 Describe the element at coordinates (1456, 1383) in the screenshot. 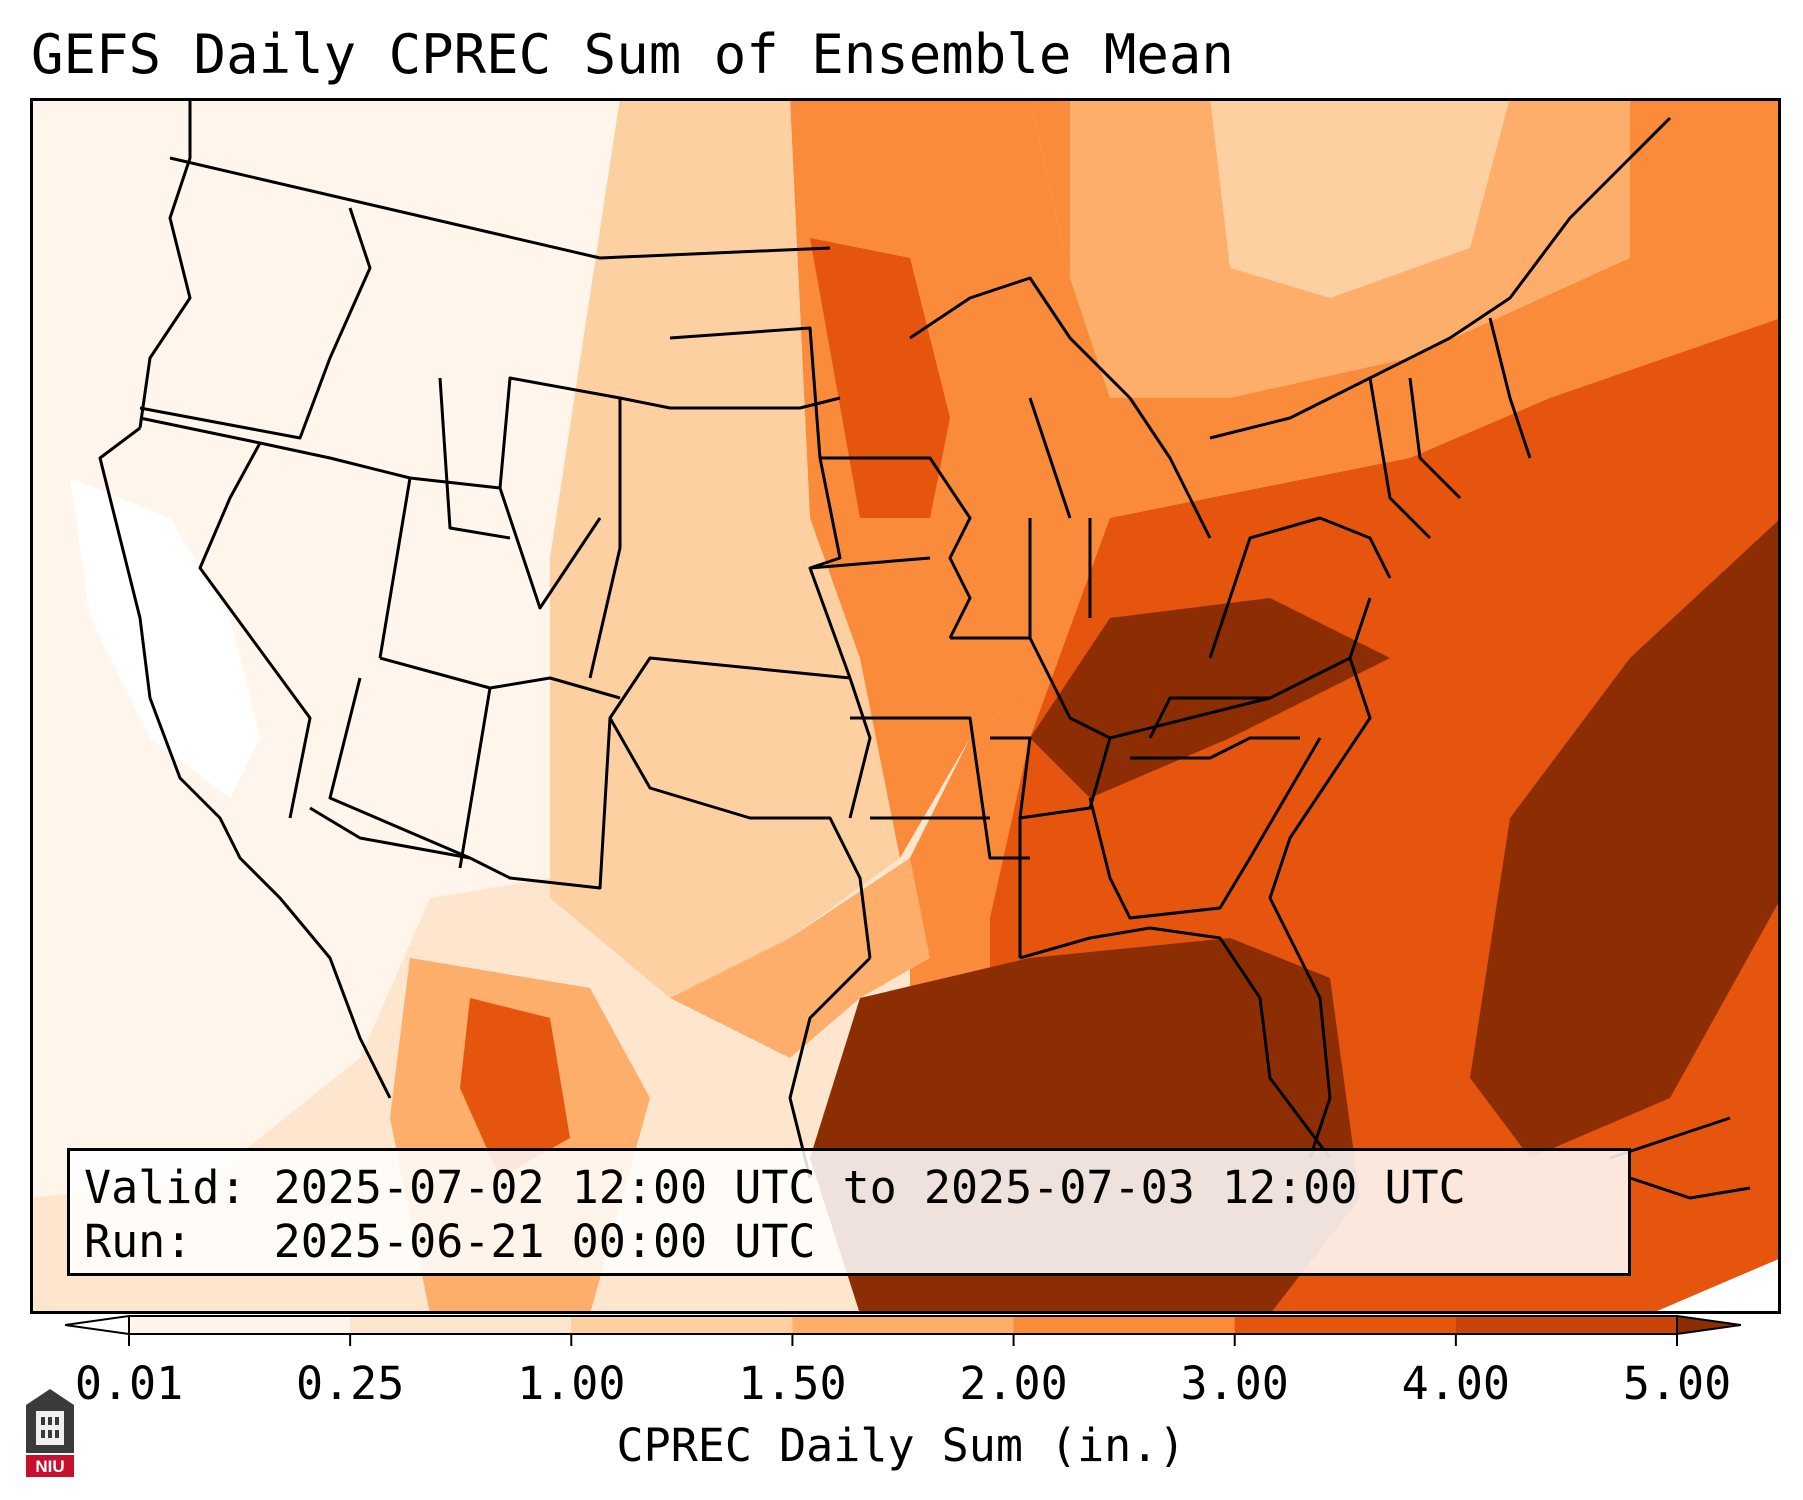

I see `colorbar-tick-label: 4.00` at that location.